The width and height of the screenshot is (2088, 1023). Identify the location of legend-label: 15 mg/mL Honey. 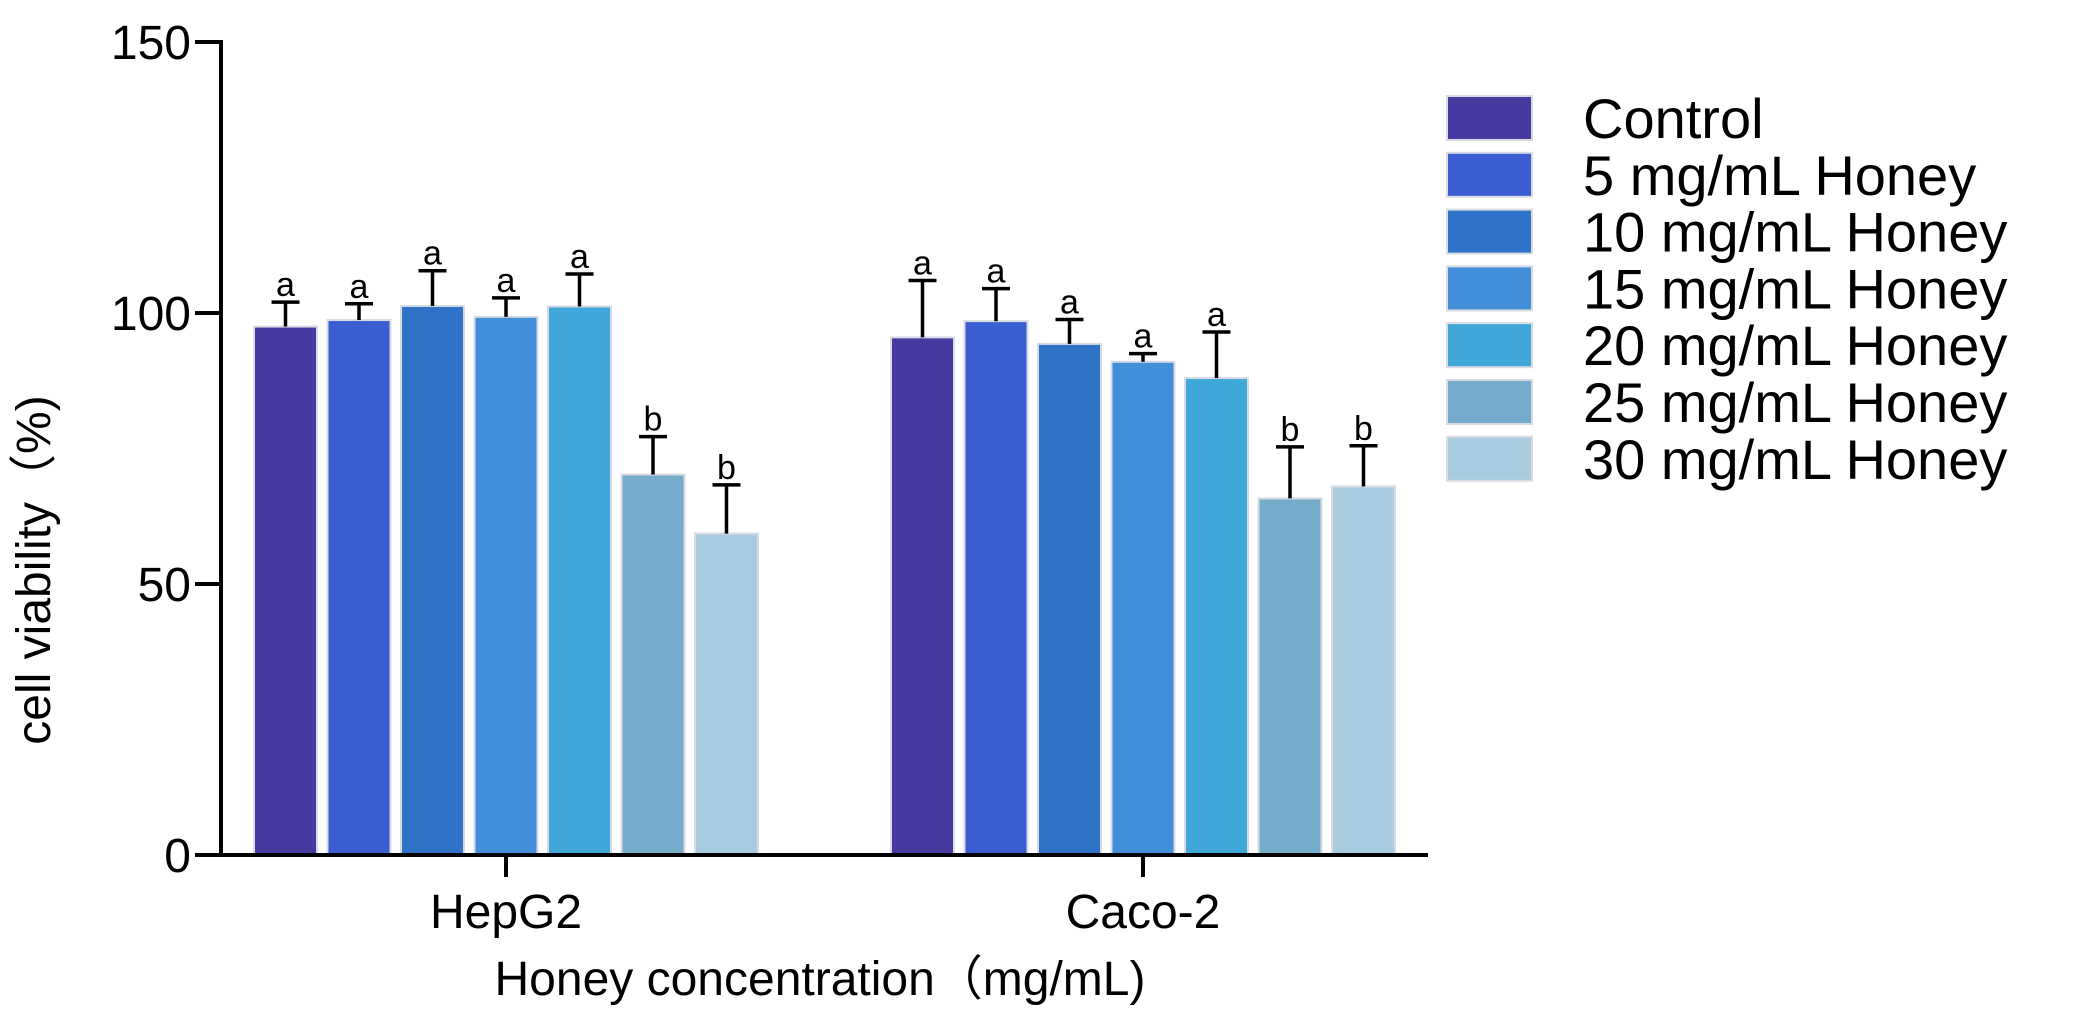
(1795, 288).